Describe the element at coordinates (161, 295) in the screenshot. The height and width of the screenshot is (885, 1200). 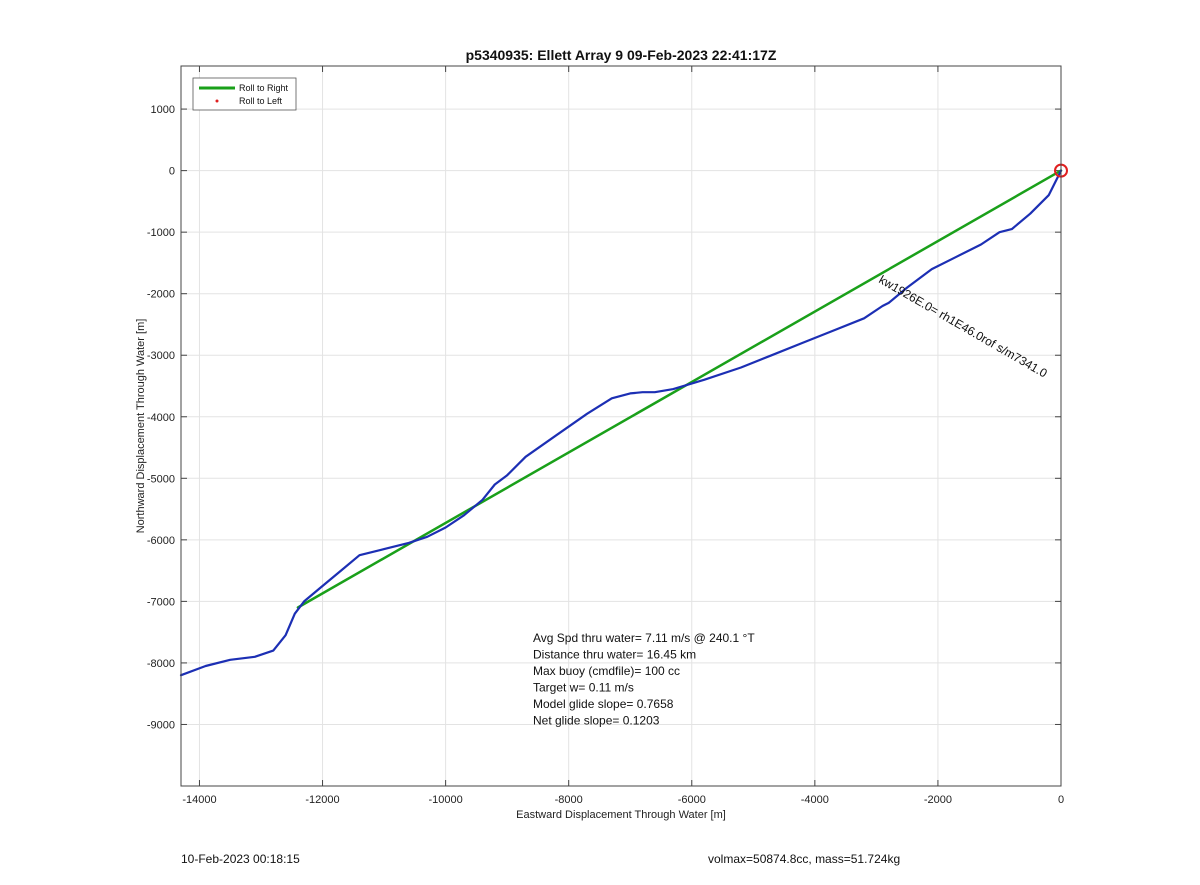
I see `y-tick-label: -2000` at that location.